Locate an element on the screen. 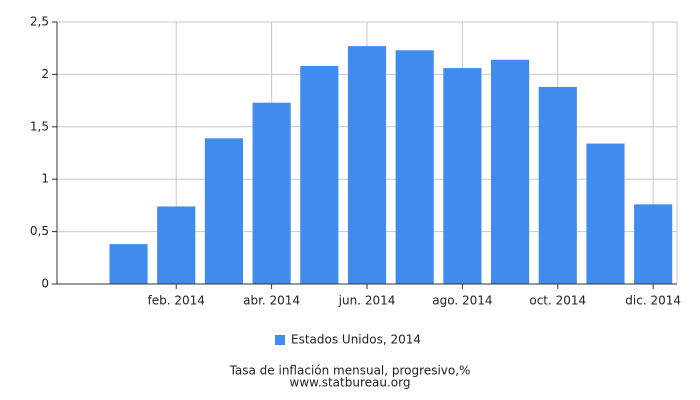  legend-swatch is located at coordinates (280, 340).